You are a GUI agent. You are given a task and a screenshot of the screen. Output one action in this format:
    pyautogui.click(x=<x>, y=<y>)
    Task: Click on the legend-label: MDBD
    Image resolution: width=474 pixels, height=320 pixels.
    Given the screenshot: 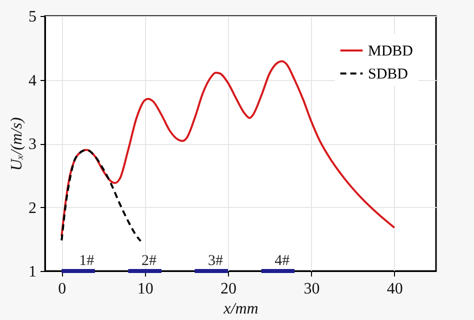 What is the action you would take?
    pyautogui.click(x=391, y=52)
    